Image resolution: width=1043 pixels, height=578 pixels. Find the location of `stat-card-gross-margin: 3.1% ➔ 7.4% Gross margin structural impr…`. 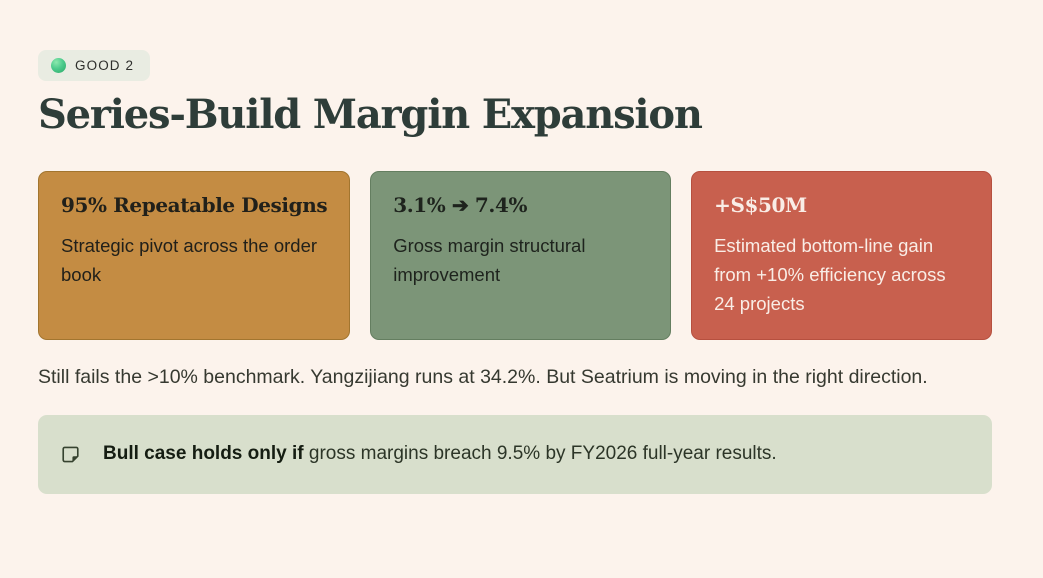

stat-card-gross-margin: 3.1% ➔ 7.4% Gross margin structural impr… is located at coordinates (521, 256).